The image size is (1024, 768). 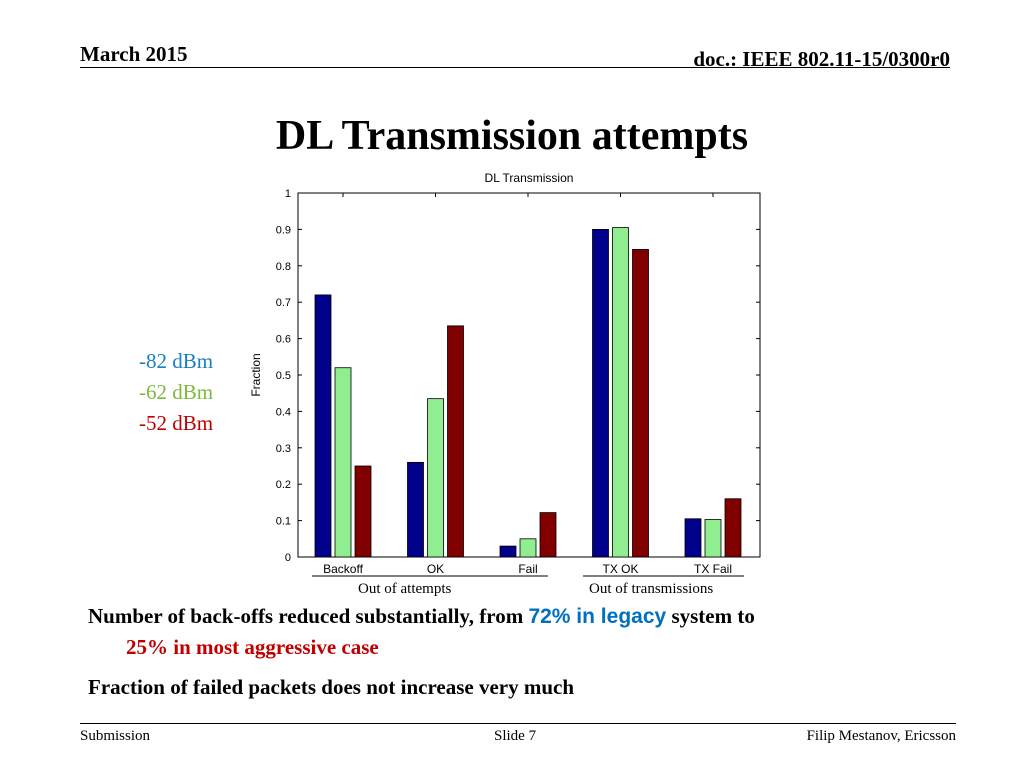 I want to click on footer-divider, so click(x=518, y=723).